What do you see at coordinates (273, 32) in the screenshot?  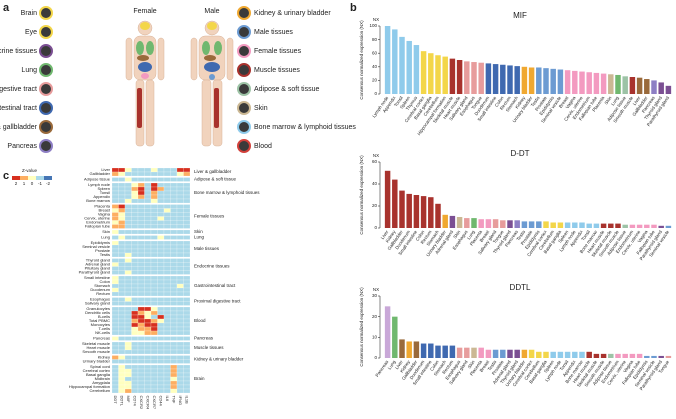 I see `tissue-label: Male tissues` at bounding box center [273, 32].